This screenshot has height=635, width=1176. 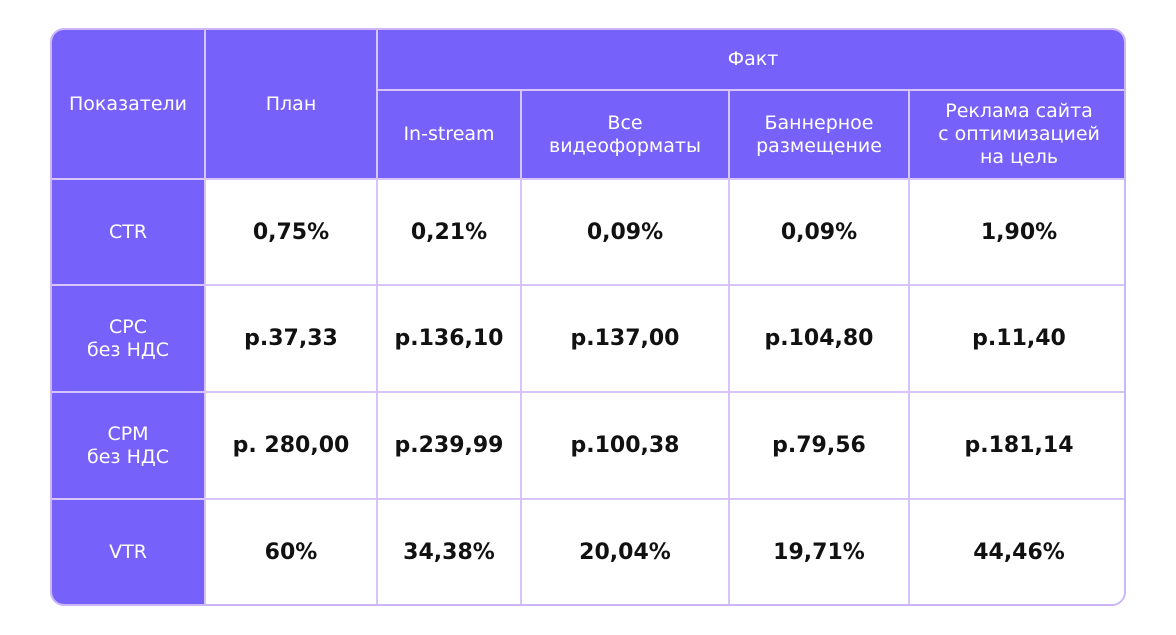 I want to click on header-fact-instream: In-stream, so click(x=449, y=134).